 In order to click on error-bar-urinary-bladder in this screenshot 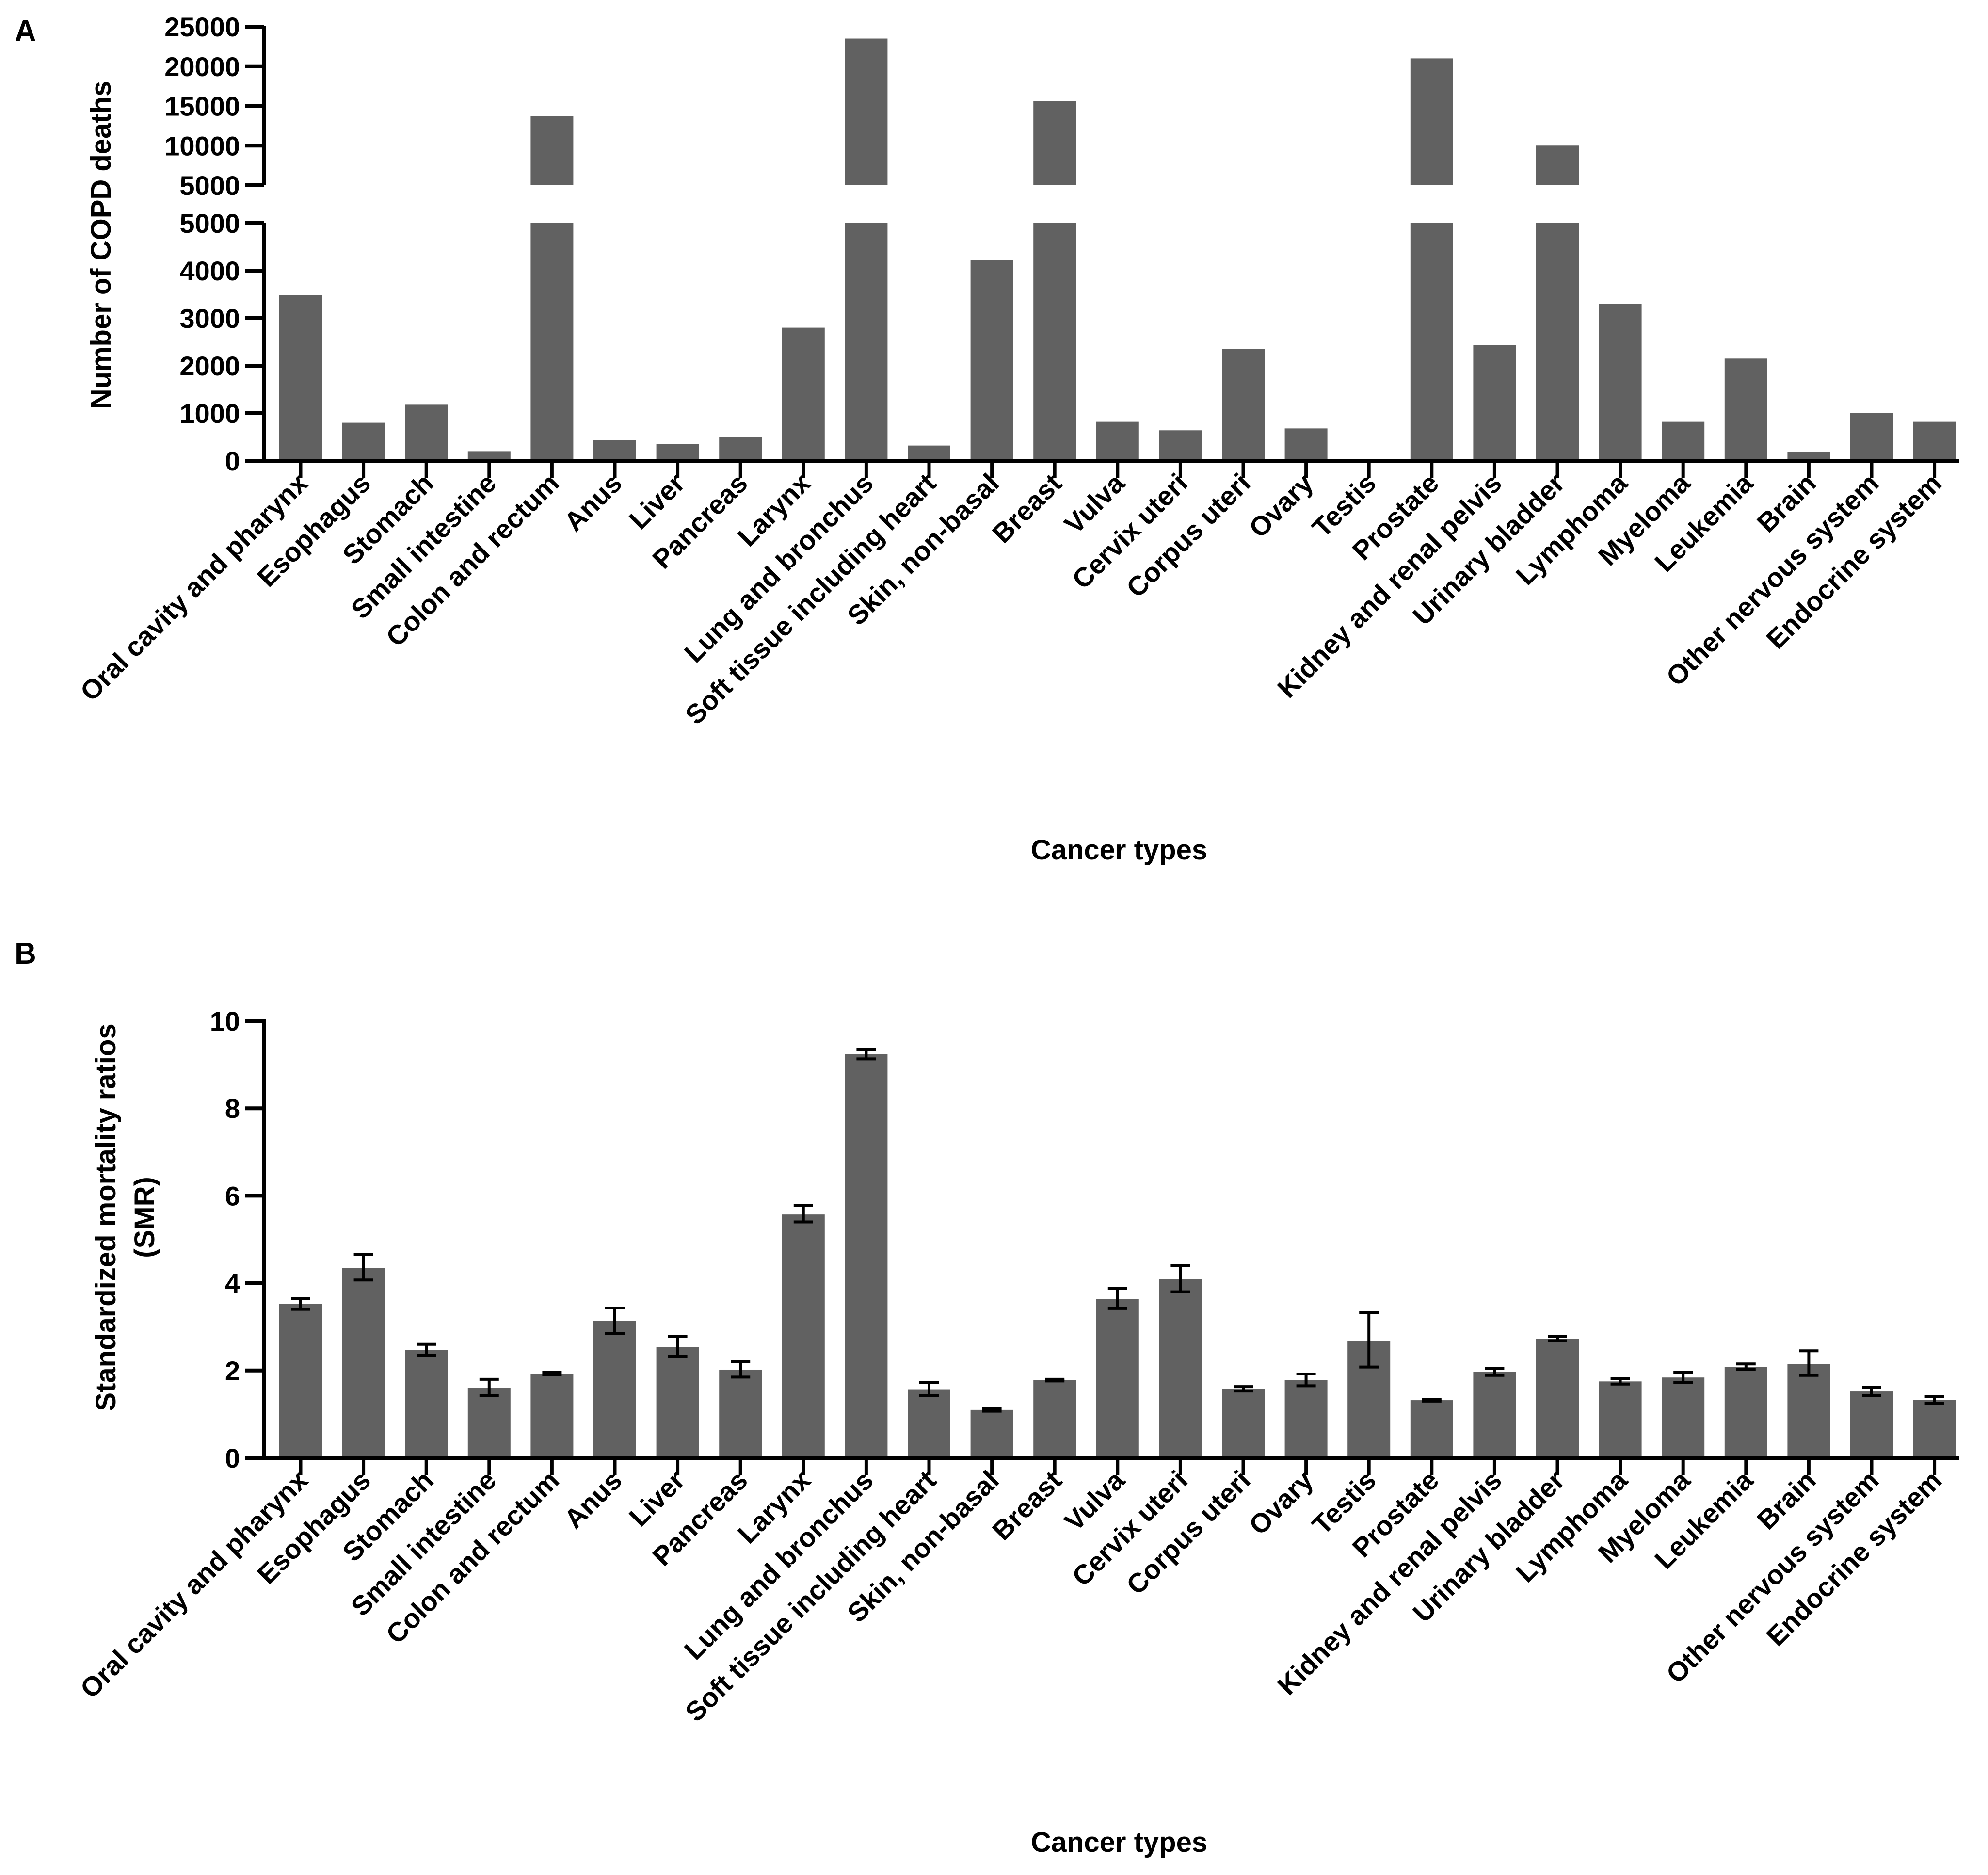, I will do `click(1557, 1338)`.